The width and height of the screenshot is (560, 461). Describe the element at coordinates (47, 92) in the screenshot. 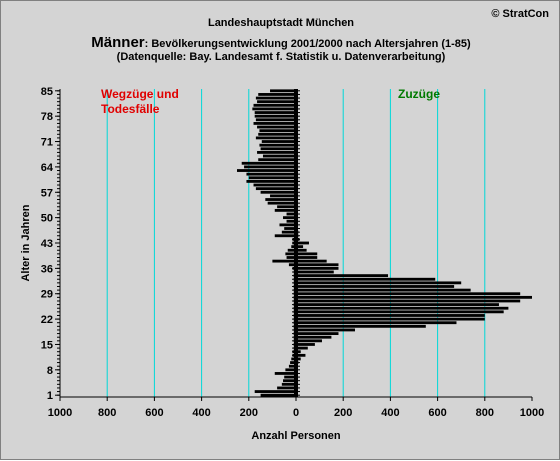

I see `y-tick-label: 85` at that location.